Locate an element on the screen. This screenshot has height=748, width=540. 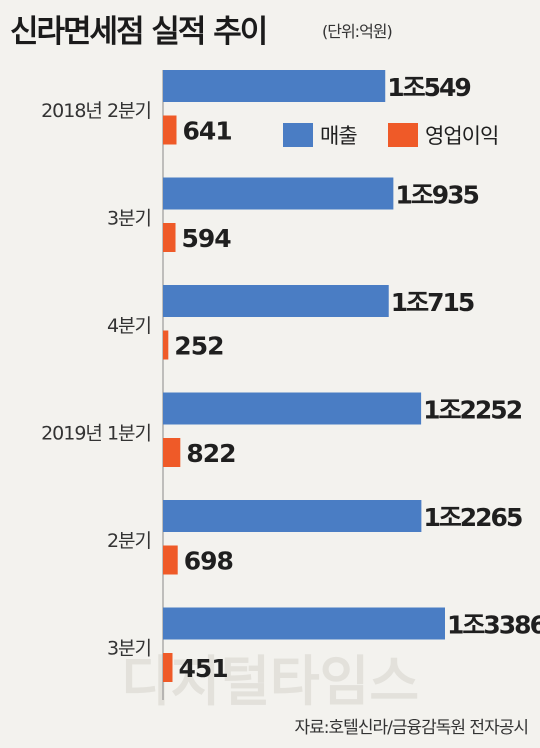
sales-value-label: 1조2265 is located at coordinates (472, 517).